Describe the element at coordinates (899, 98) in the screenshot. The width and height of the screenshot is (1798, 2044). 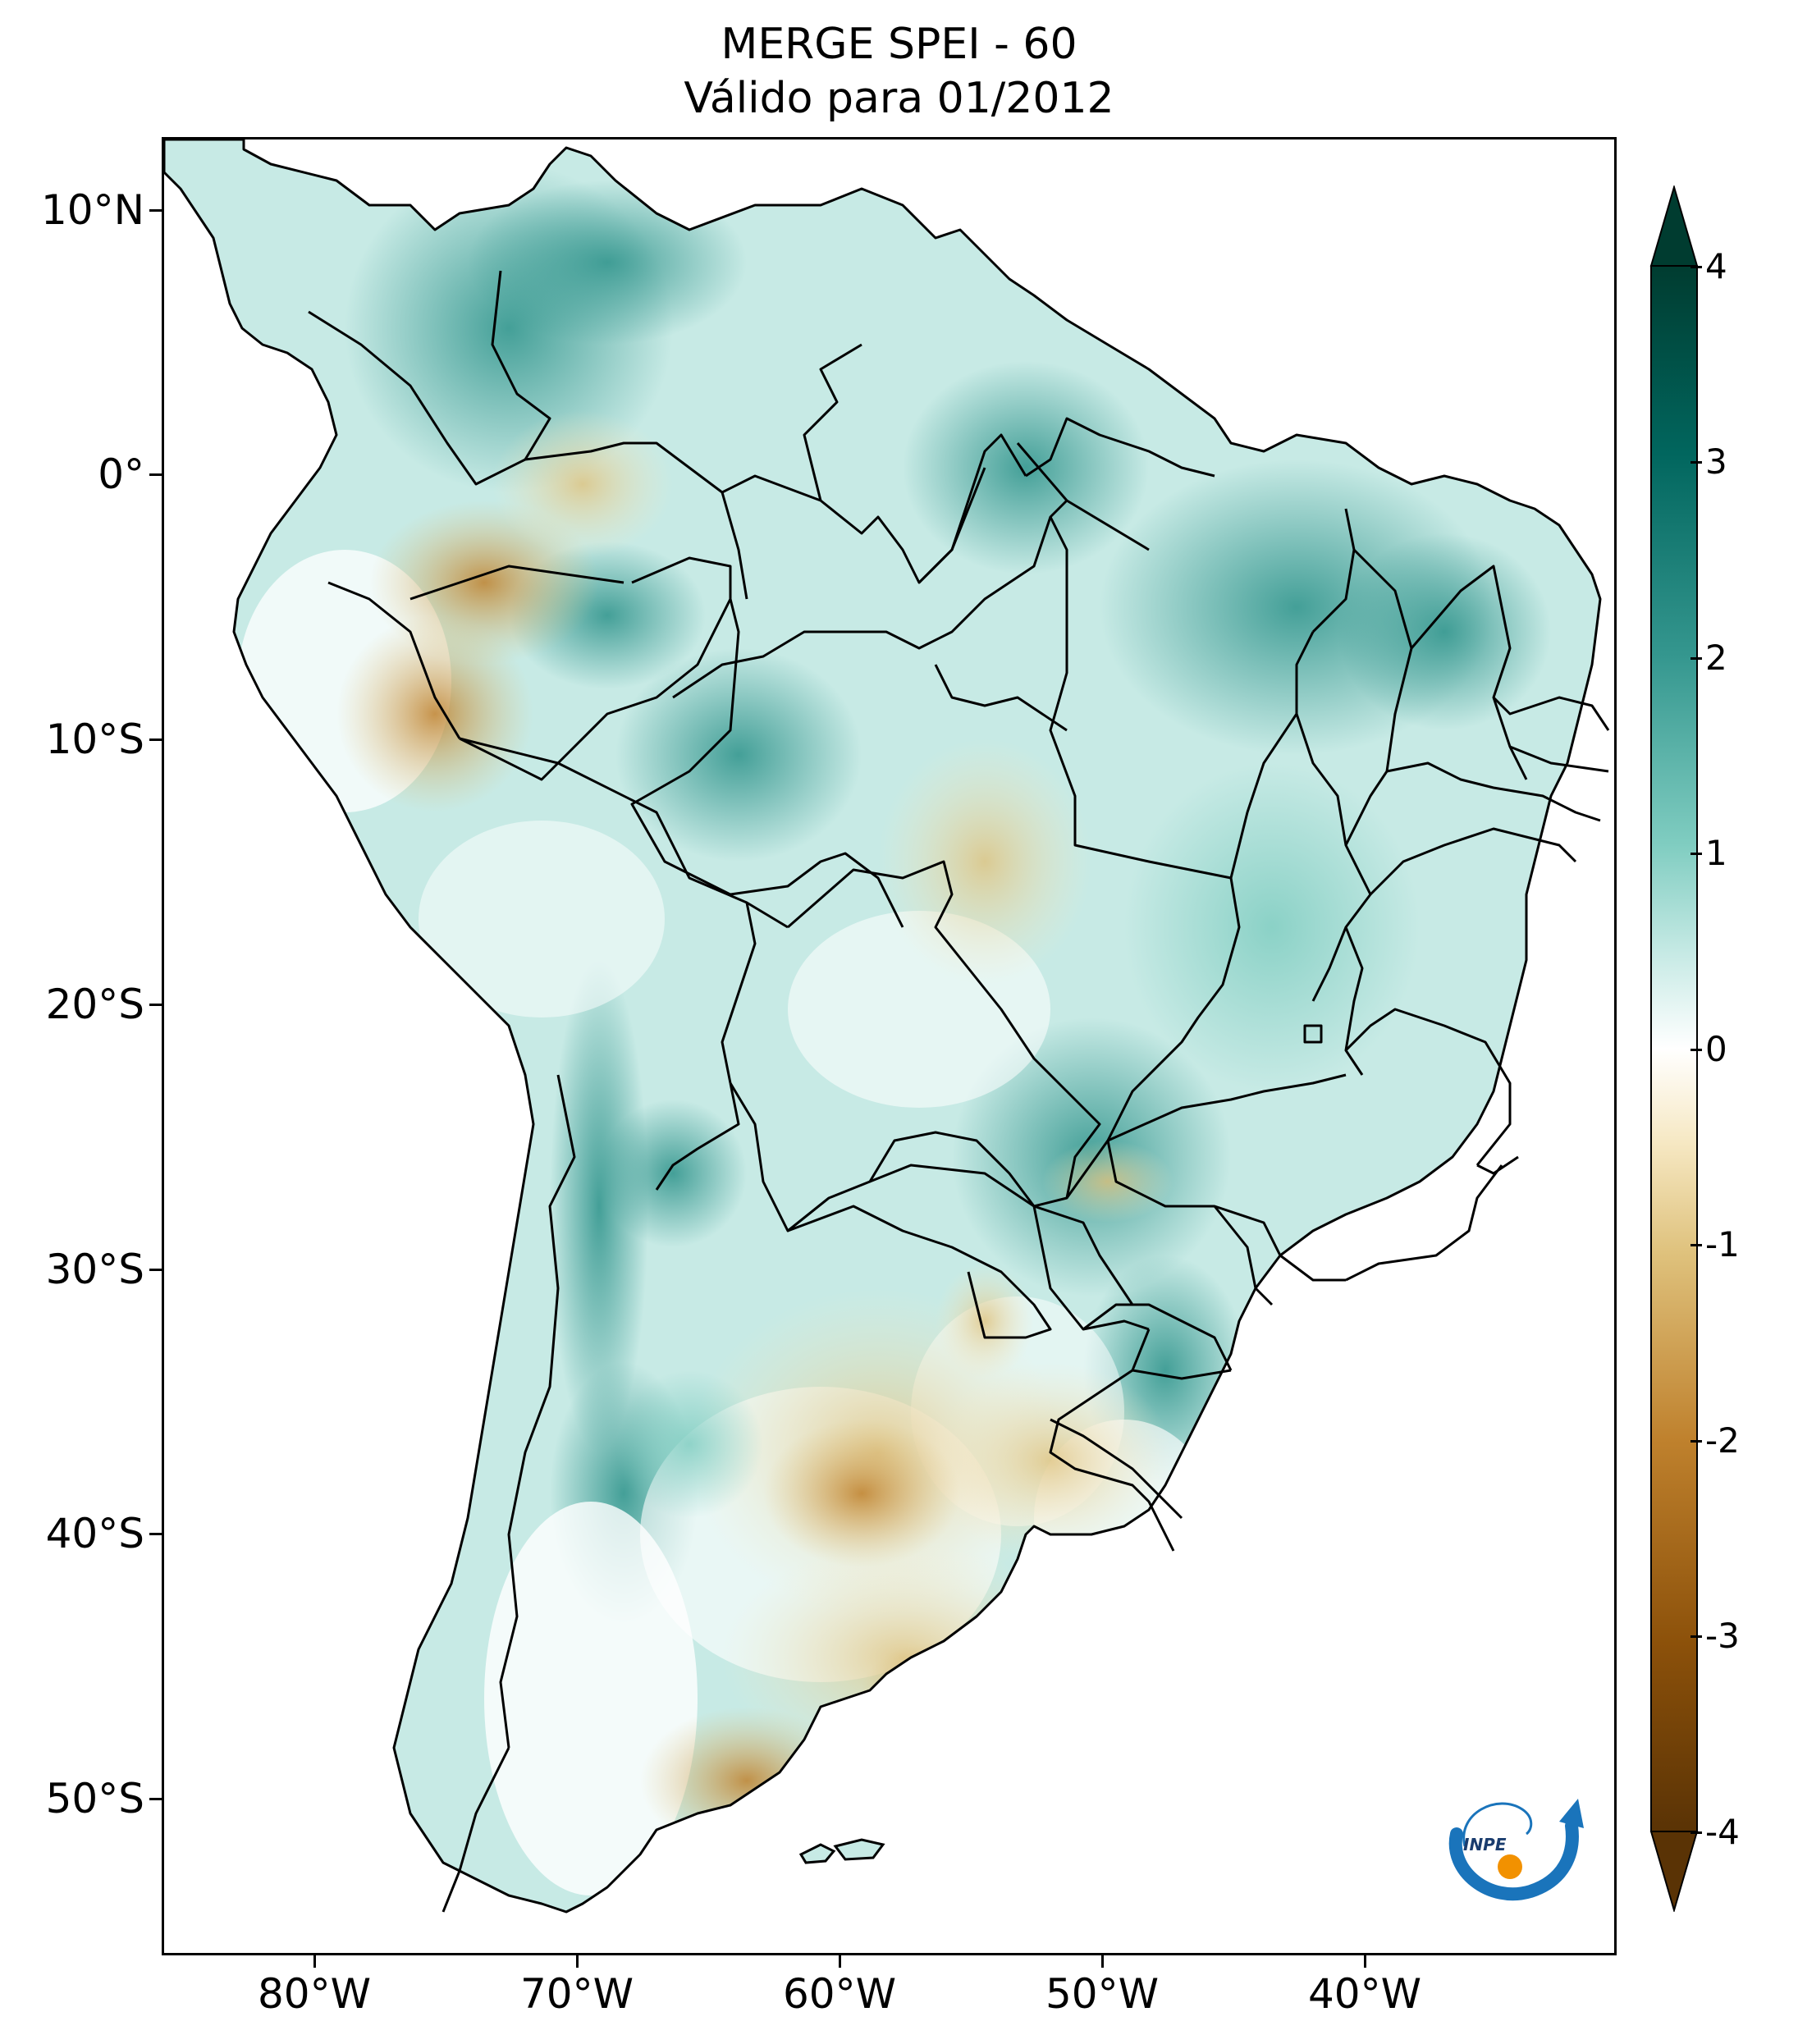
I see `map-subtitle: Válido para 01/2012` at that location.